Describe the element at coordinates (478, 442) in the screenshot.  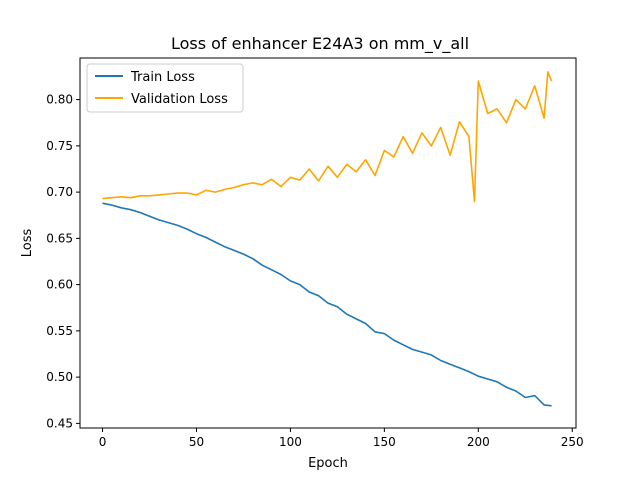
I see `x-tick-label: 200` at that location.